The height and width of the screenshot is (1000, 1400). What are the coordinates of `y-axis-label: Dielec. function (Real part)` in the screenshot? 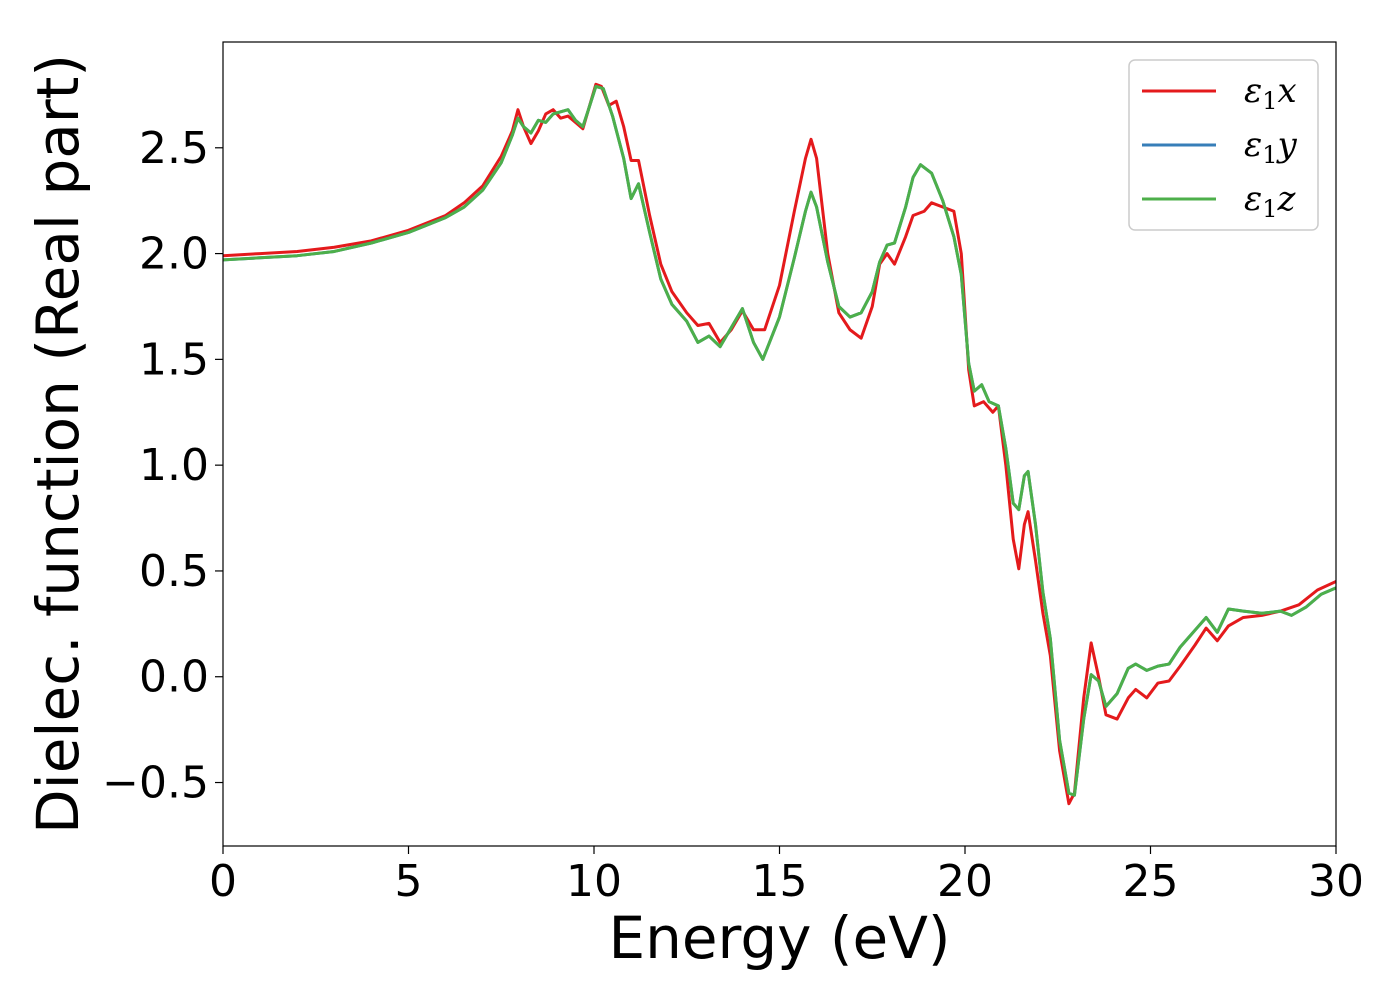 It's located at (58, 444).